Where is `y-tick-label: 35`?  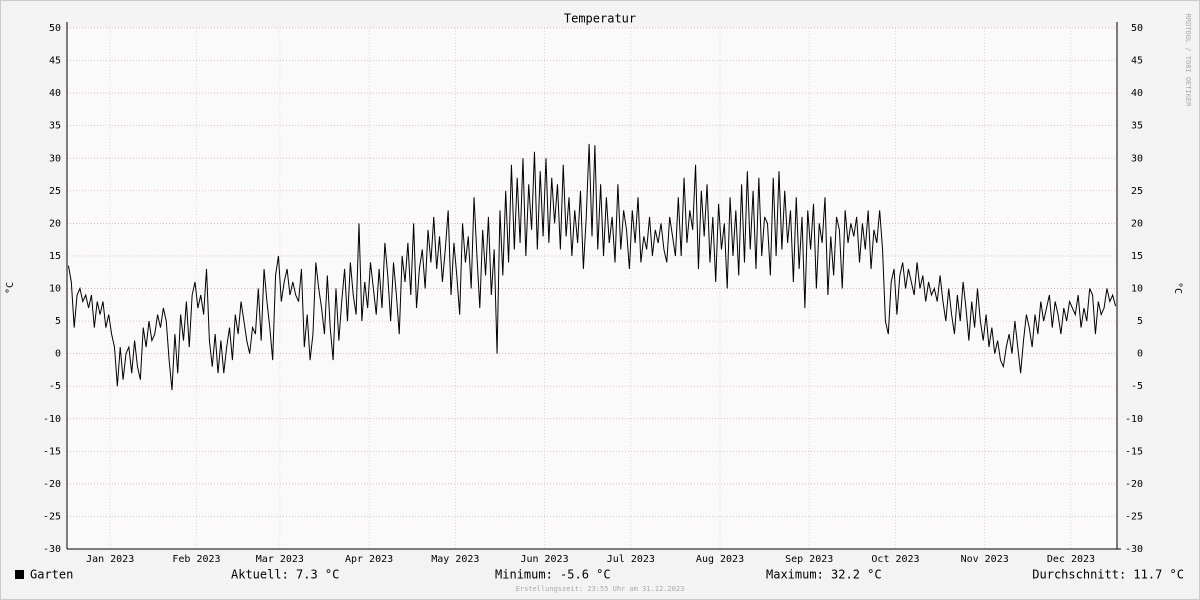
y-tick-label: 35 is located at coordinates (55, 126).